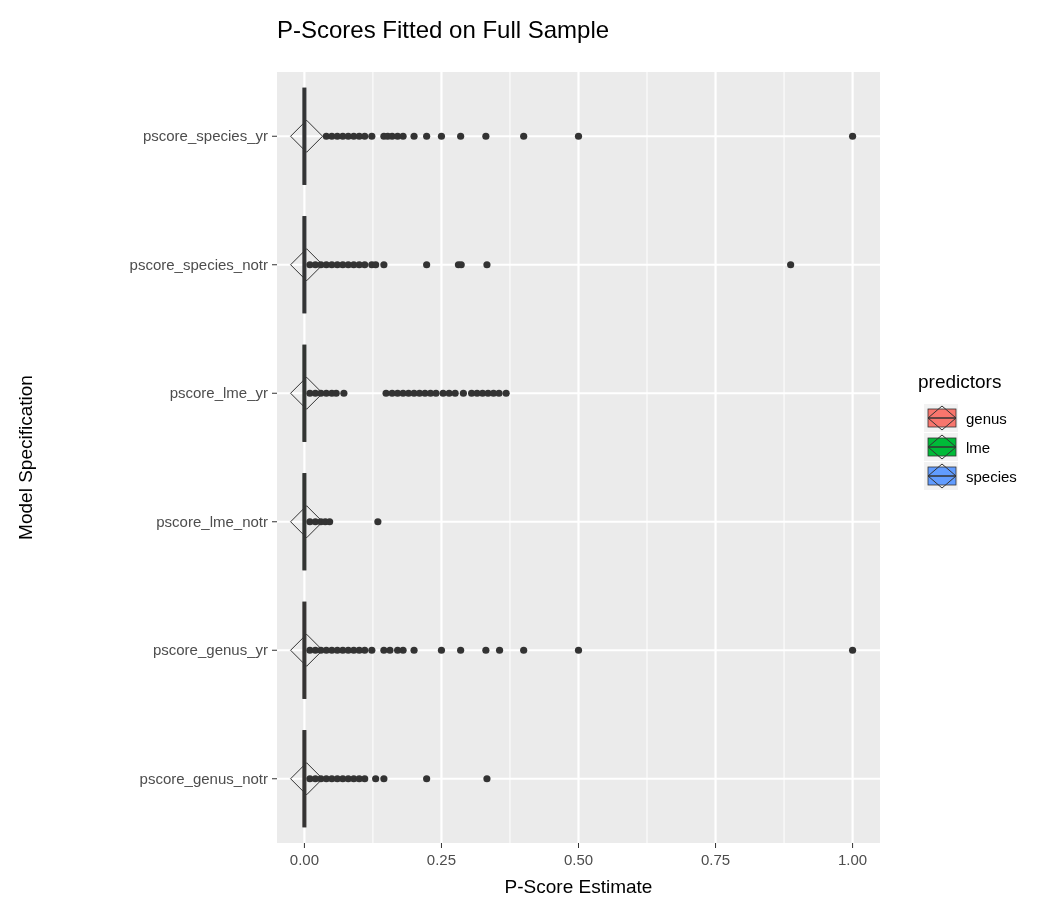 The image size is (1062, 910). Describe the element at coordinates (198, 264) in the screenshot. I see `y-tick-label: pscore_species_notr` at that location.